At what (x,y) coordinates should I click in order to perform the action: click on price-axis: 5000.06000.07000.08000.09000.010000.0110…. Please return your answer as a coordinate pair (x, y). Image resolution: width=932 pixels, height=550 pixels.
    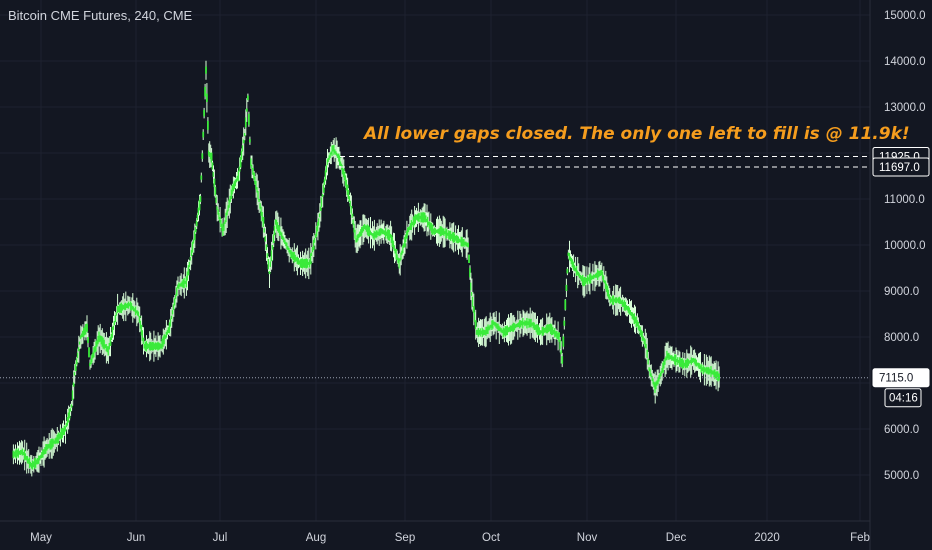
    Looking at the image, I should click on (899, 275).